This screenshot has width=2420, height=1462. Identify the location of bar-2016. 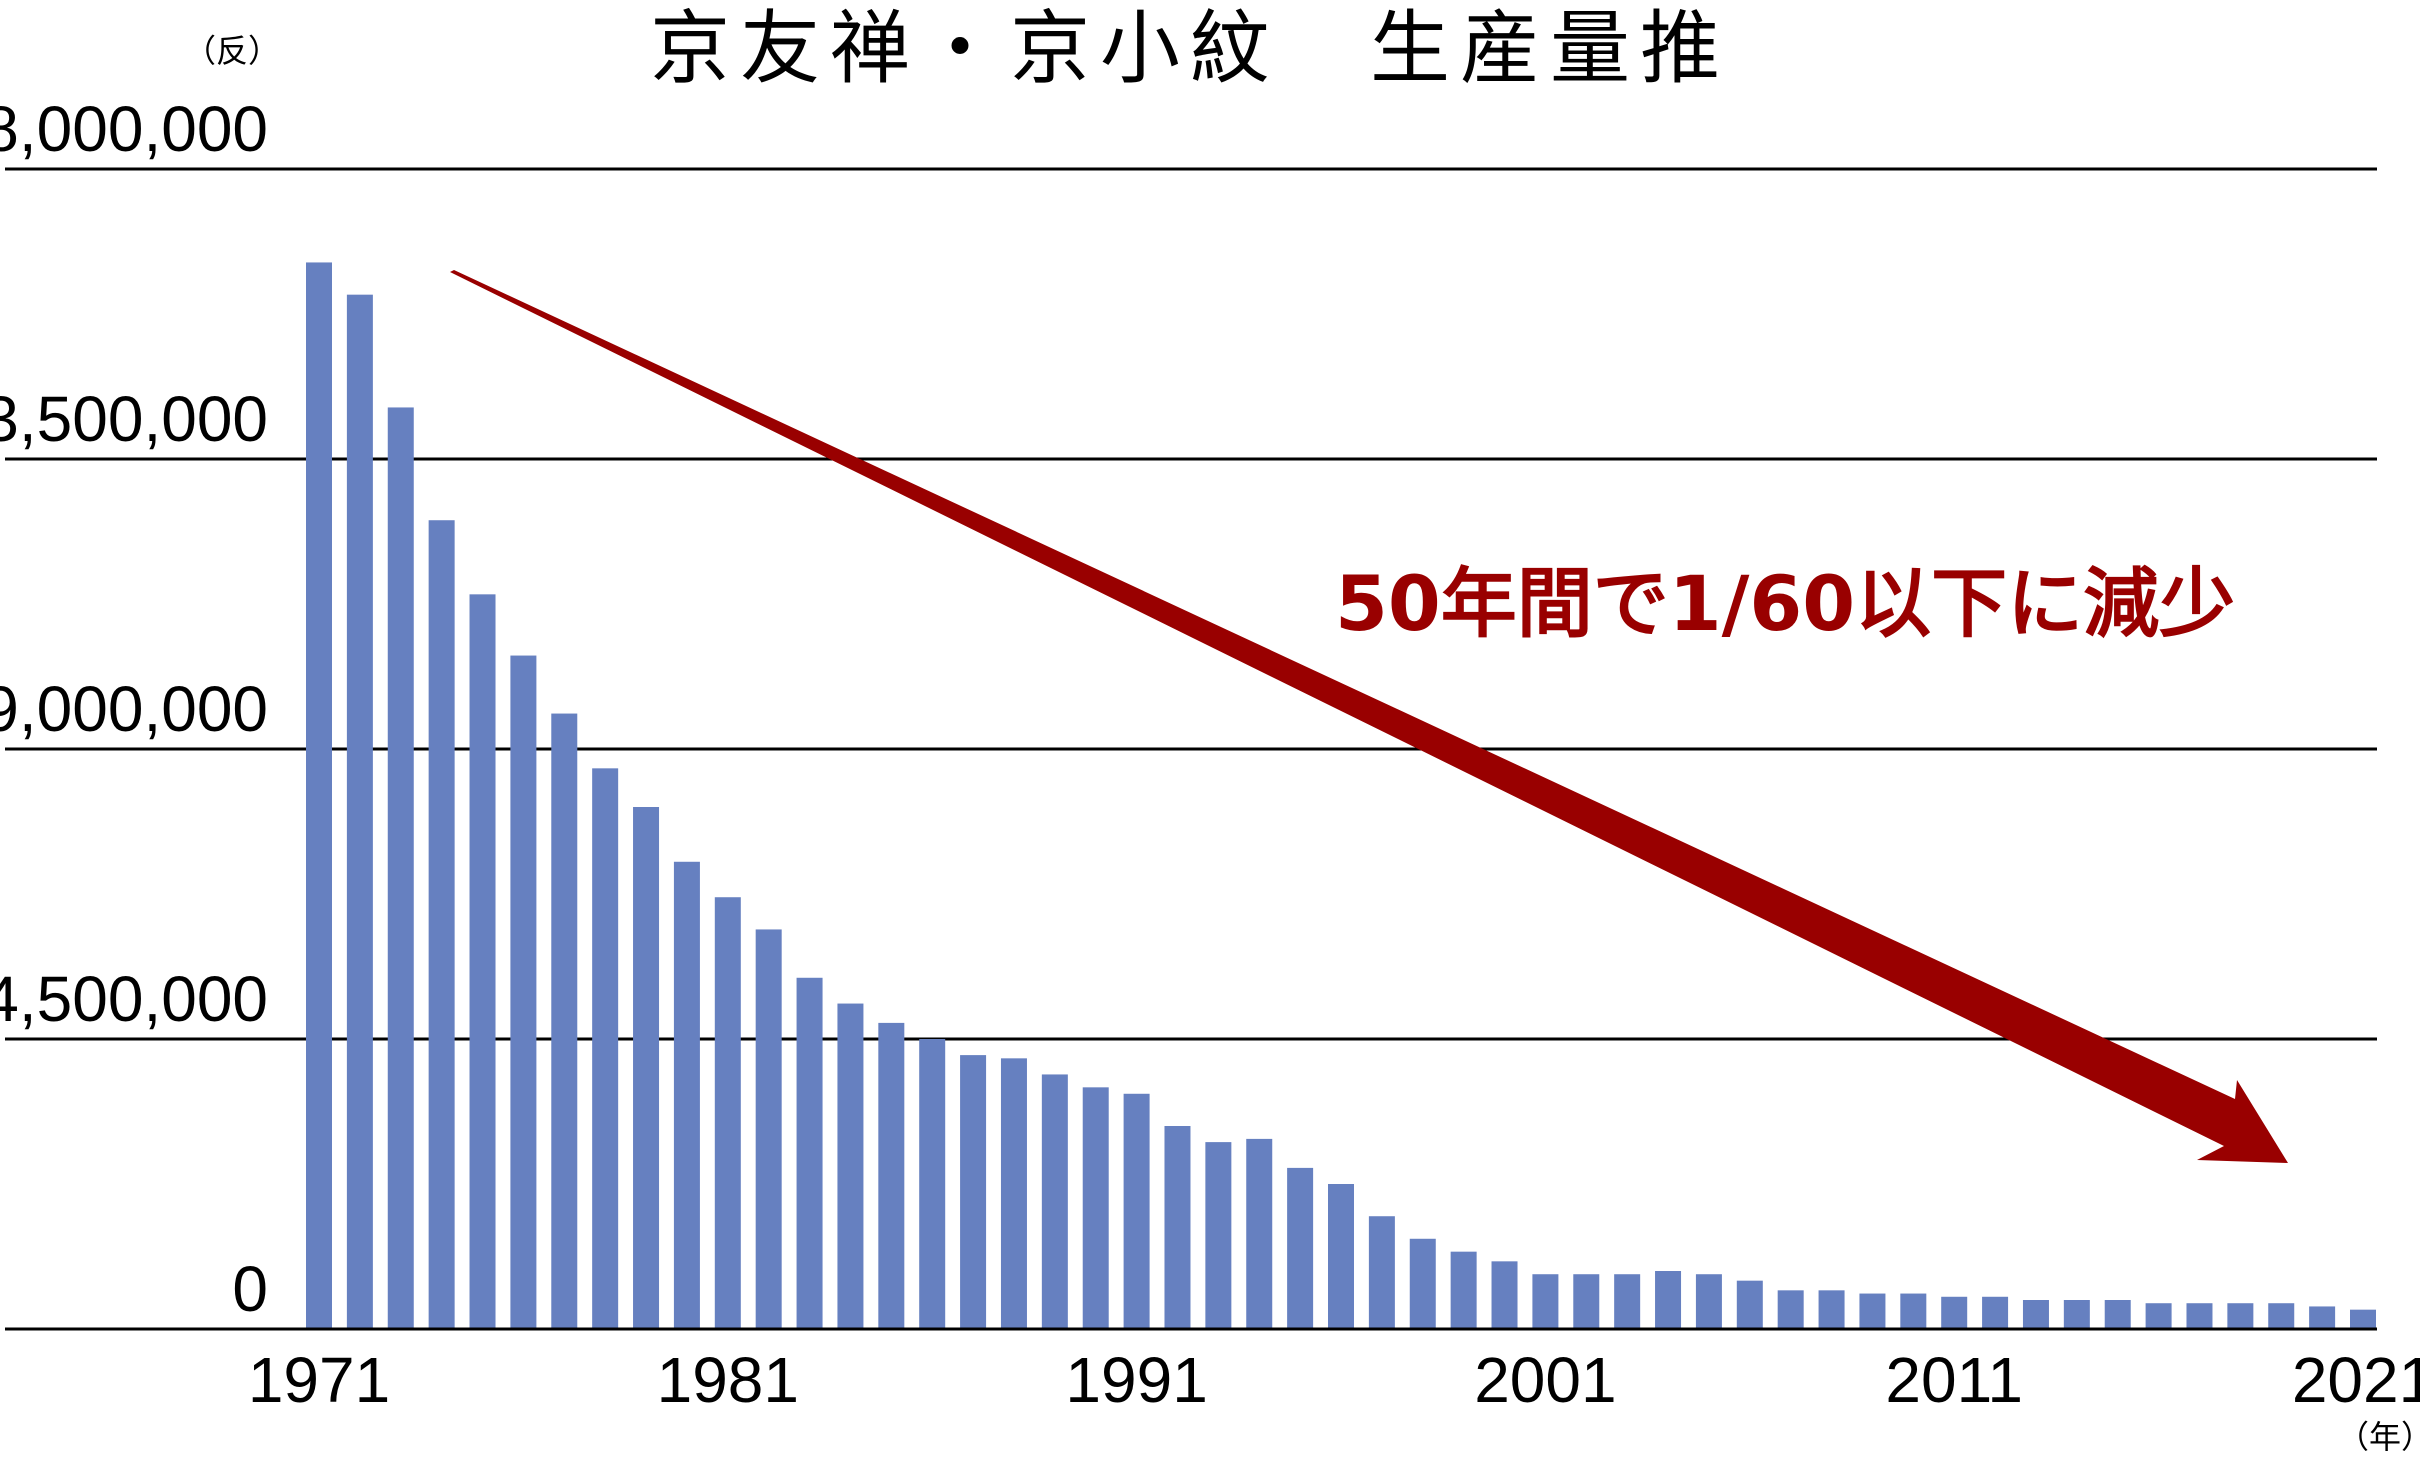
(2158, 1316).